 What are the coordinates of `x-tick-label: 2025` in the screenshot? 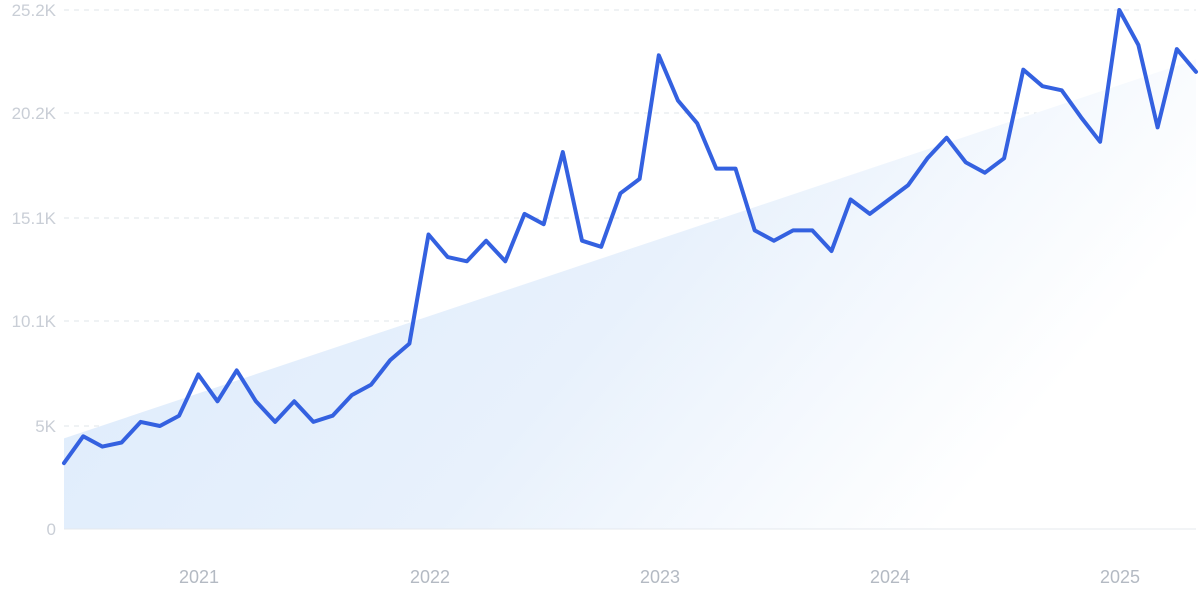 It's located at (1120, 577).